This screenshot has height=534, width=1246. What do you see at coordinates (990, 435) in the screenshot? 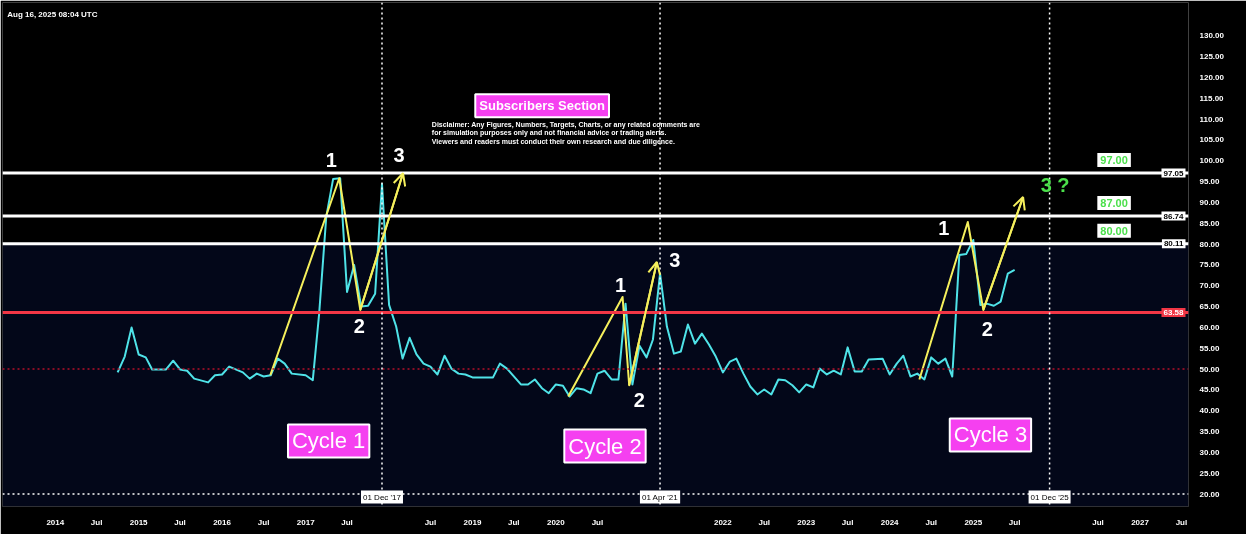
I see `annotation: Cycle 3` at bounding box center [990, 435].